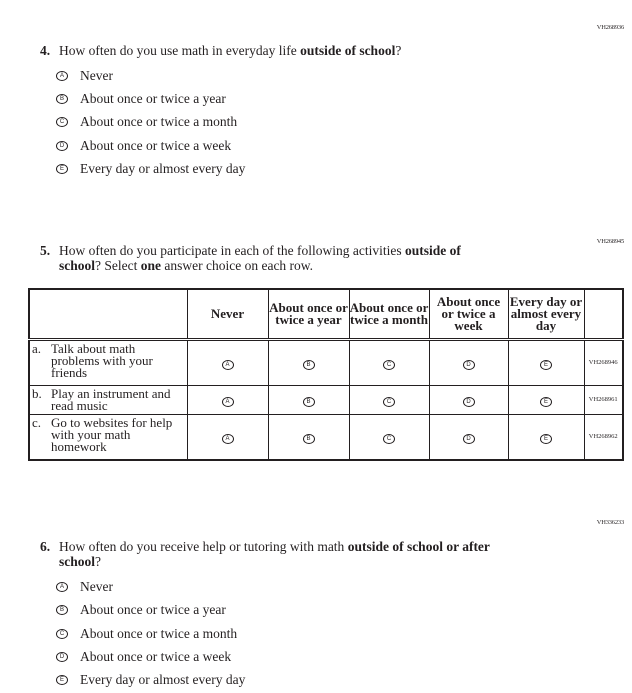  What do you see at coordinates (468, 314) in the screenshot?
I see `column-header: About once or twice a week` at bounding box center [468, 314].